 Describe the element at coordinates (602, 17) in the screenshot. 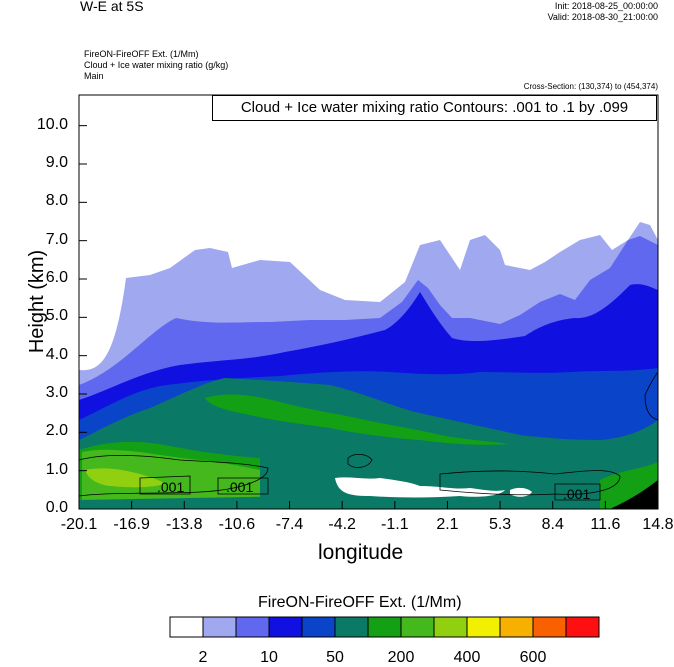

I see `valid-time: Valid: 2018-08-30_21:00:00` at that location.